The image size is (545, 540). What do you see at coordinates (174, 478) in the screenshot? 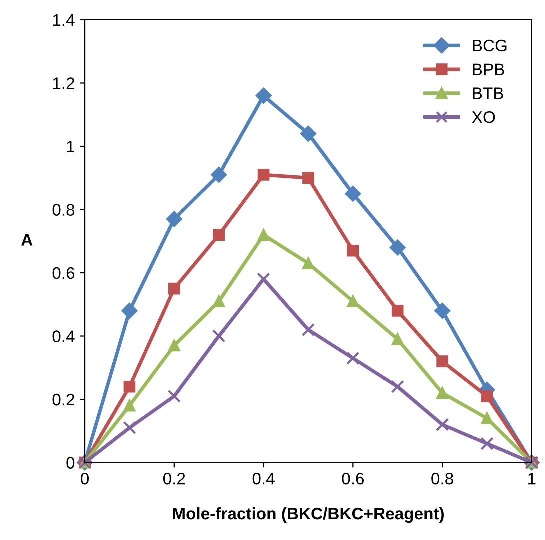
I see `x-tick-label: 0.2` at bounding box center [174, 478].